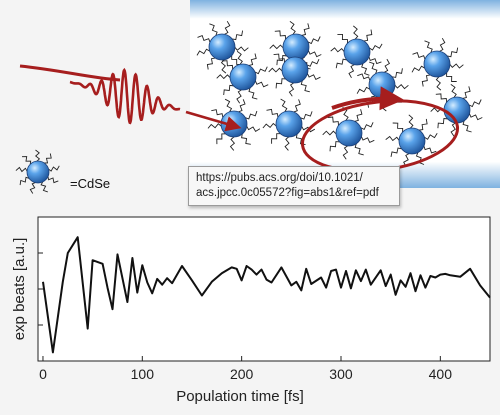 The width and height of the screenshot is (500, 415). Describe the element at coordinates (43, 374) in the screenshot. I see `x-tick-label: 0` at that location.